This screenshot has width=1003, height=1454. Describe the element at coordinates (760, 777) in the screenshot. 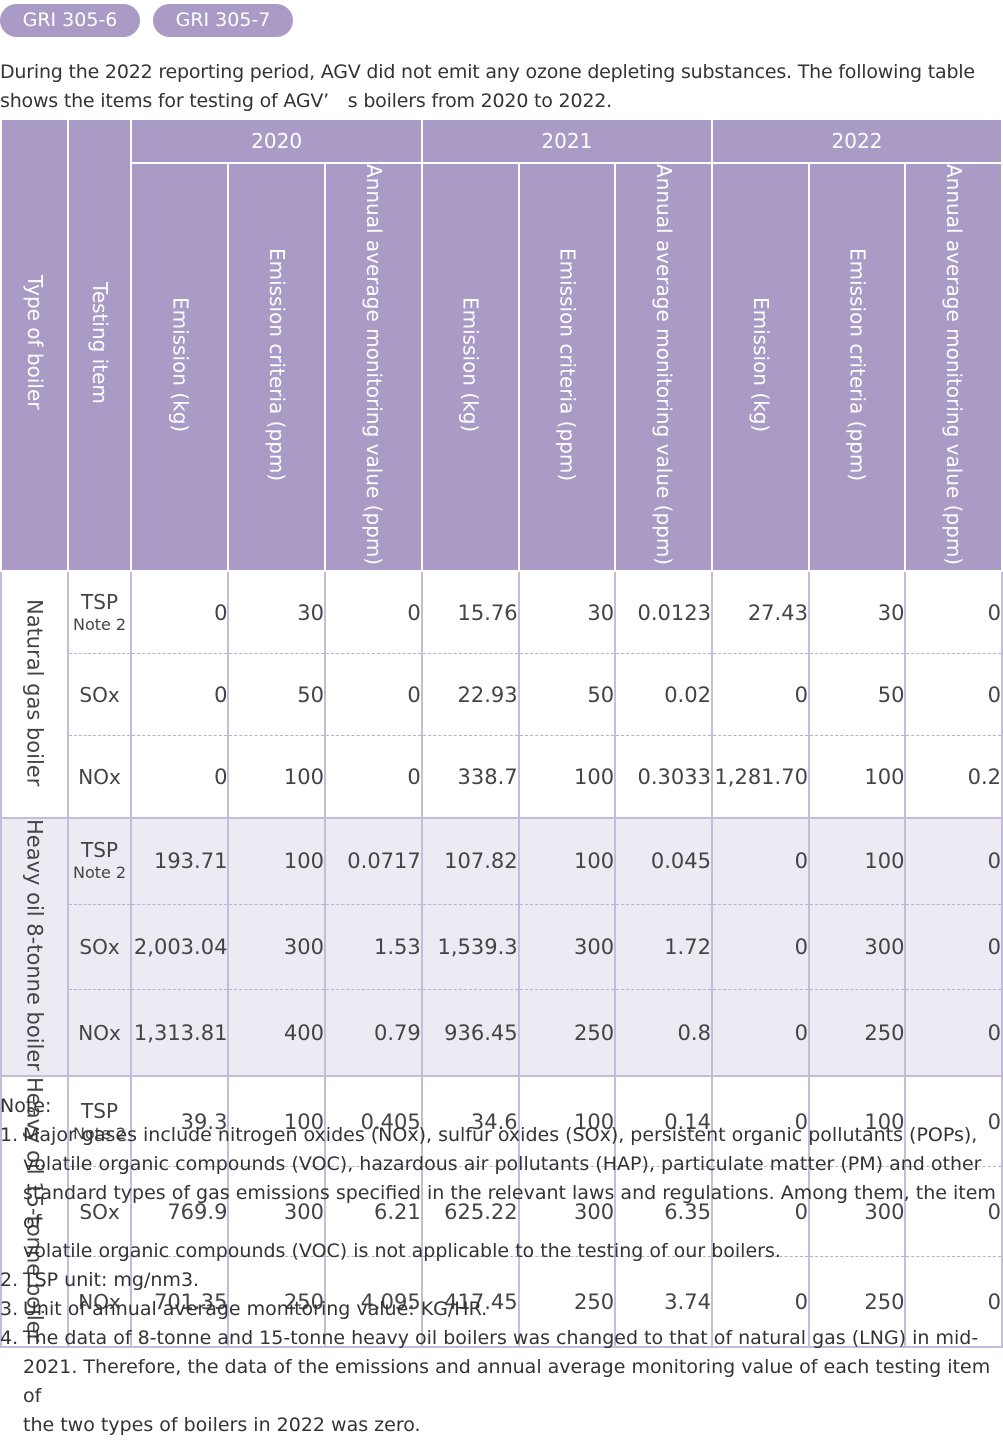

I see `value-cell: 1,281.70` at that location.